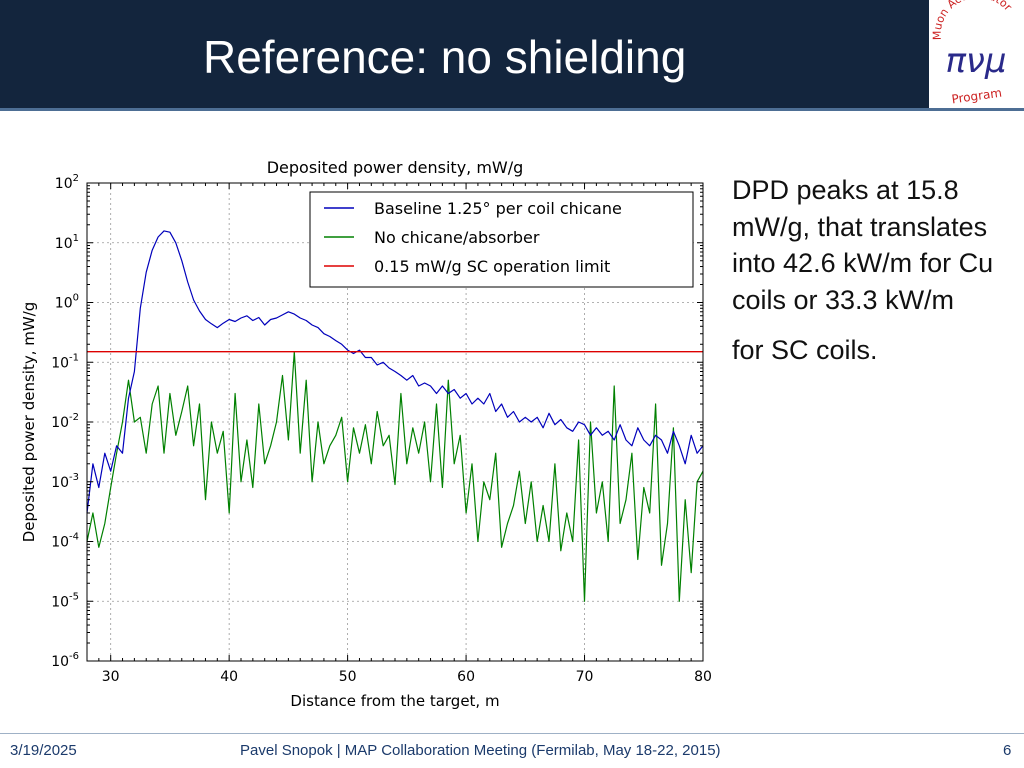  Describe the element at coordinates (67, 182) in the screenshot. I see `y-tick-label: 10²` at that location.